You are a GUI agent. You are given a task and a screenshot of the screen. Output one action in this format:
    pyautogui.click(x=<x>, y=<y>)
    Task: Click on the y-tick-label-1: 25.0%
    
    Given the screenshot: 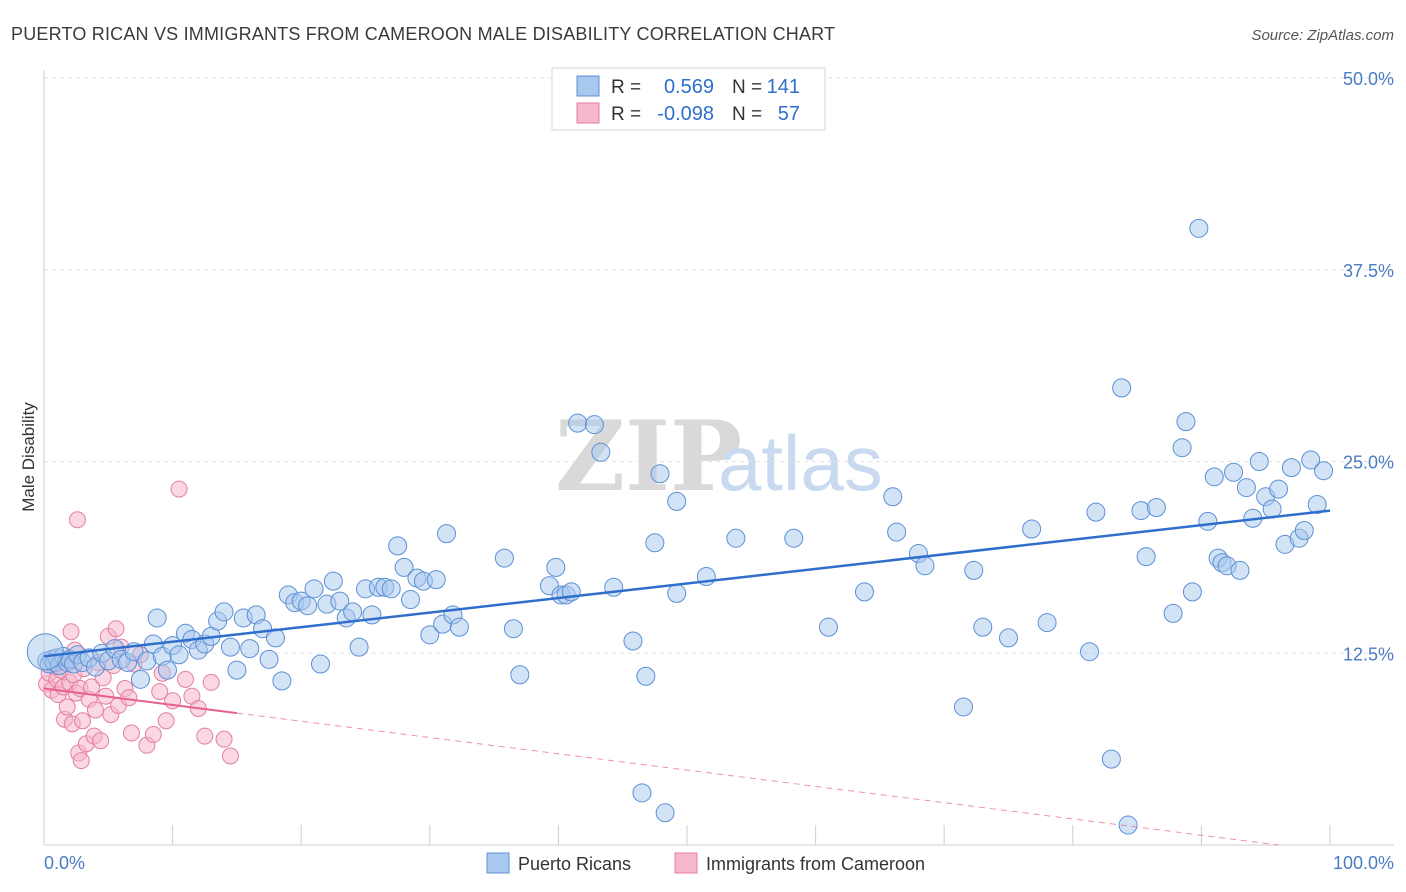 What is the action you would take?
    pyautogui.click(x=1368, y=463)
    